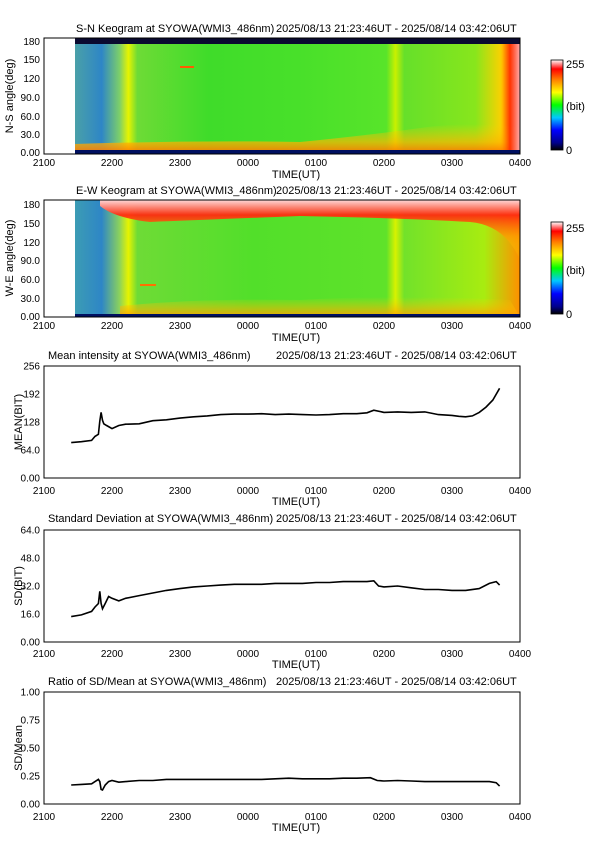 The height and width of the screenshot is (842, 595). What do you see at coordinates (31, 479) in the screenshot?
I see `mean-ytick: 0.00` at bounding box center [31, 479].